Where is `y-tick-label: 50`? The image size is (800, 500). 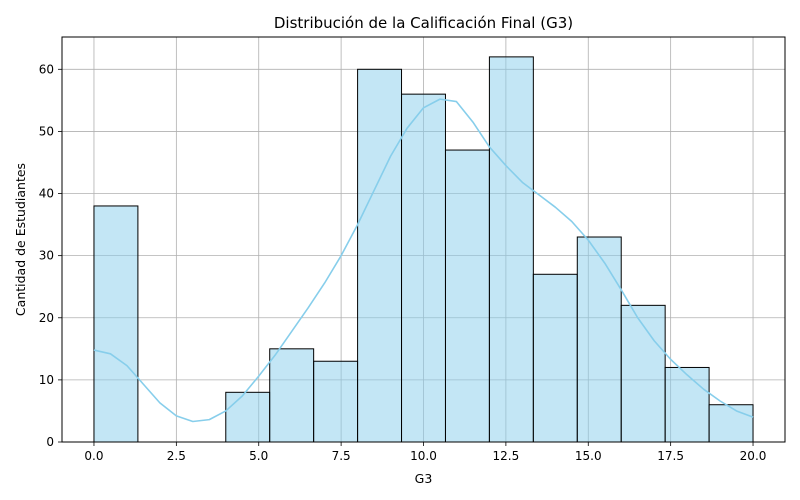 y-tick-label: 50 is located at coordinates (46, 131).